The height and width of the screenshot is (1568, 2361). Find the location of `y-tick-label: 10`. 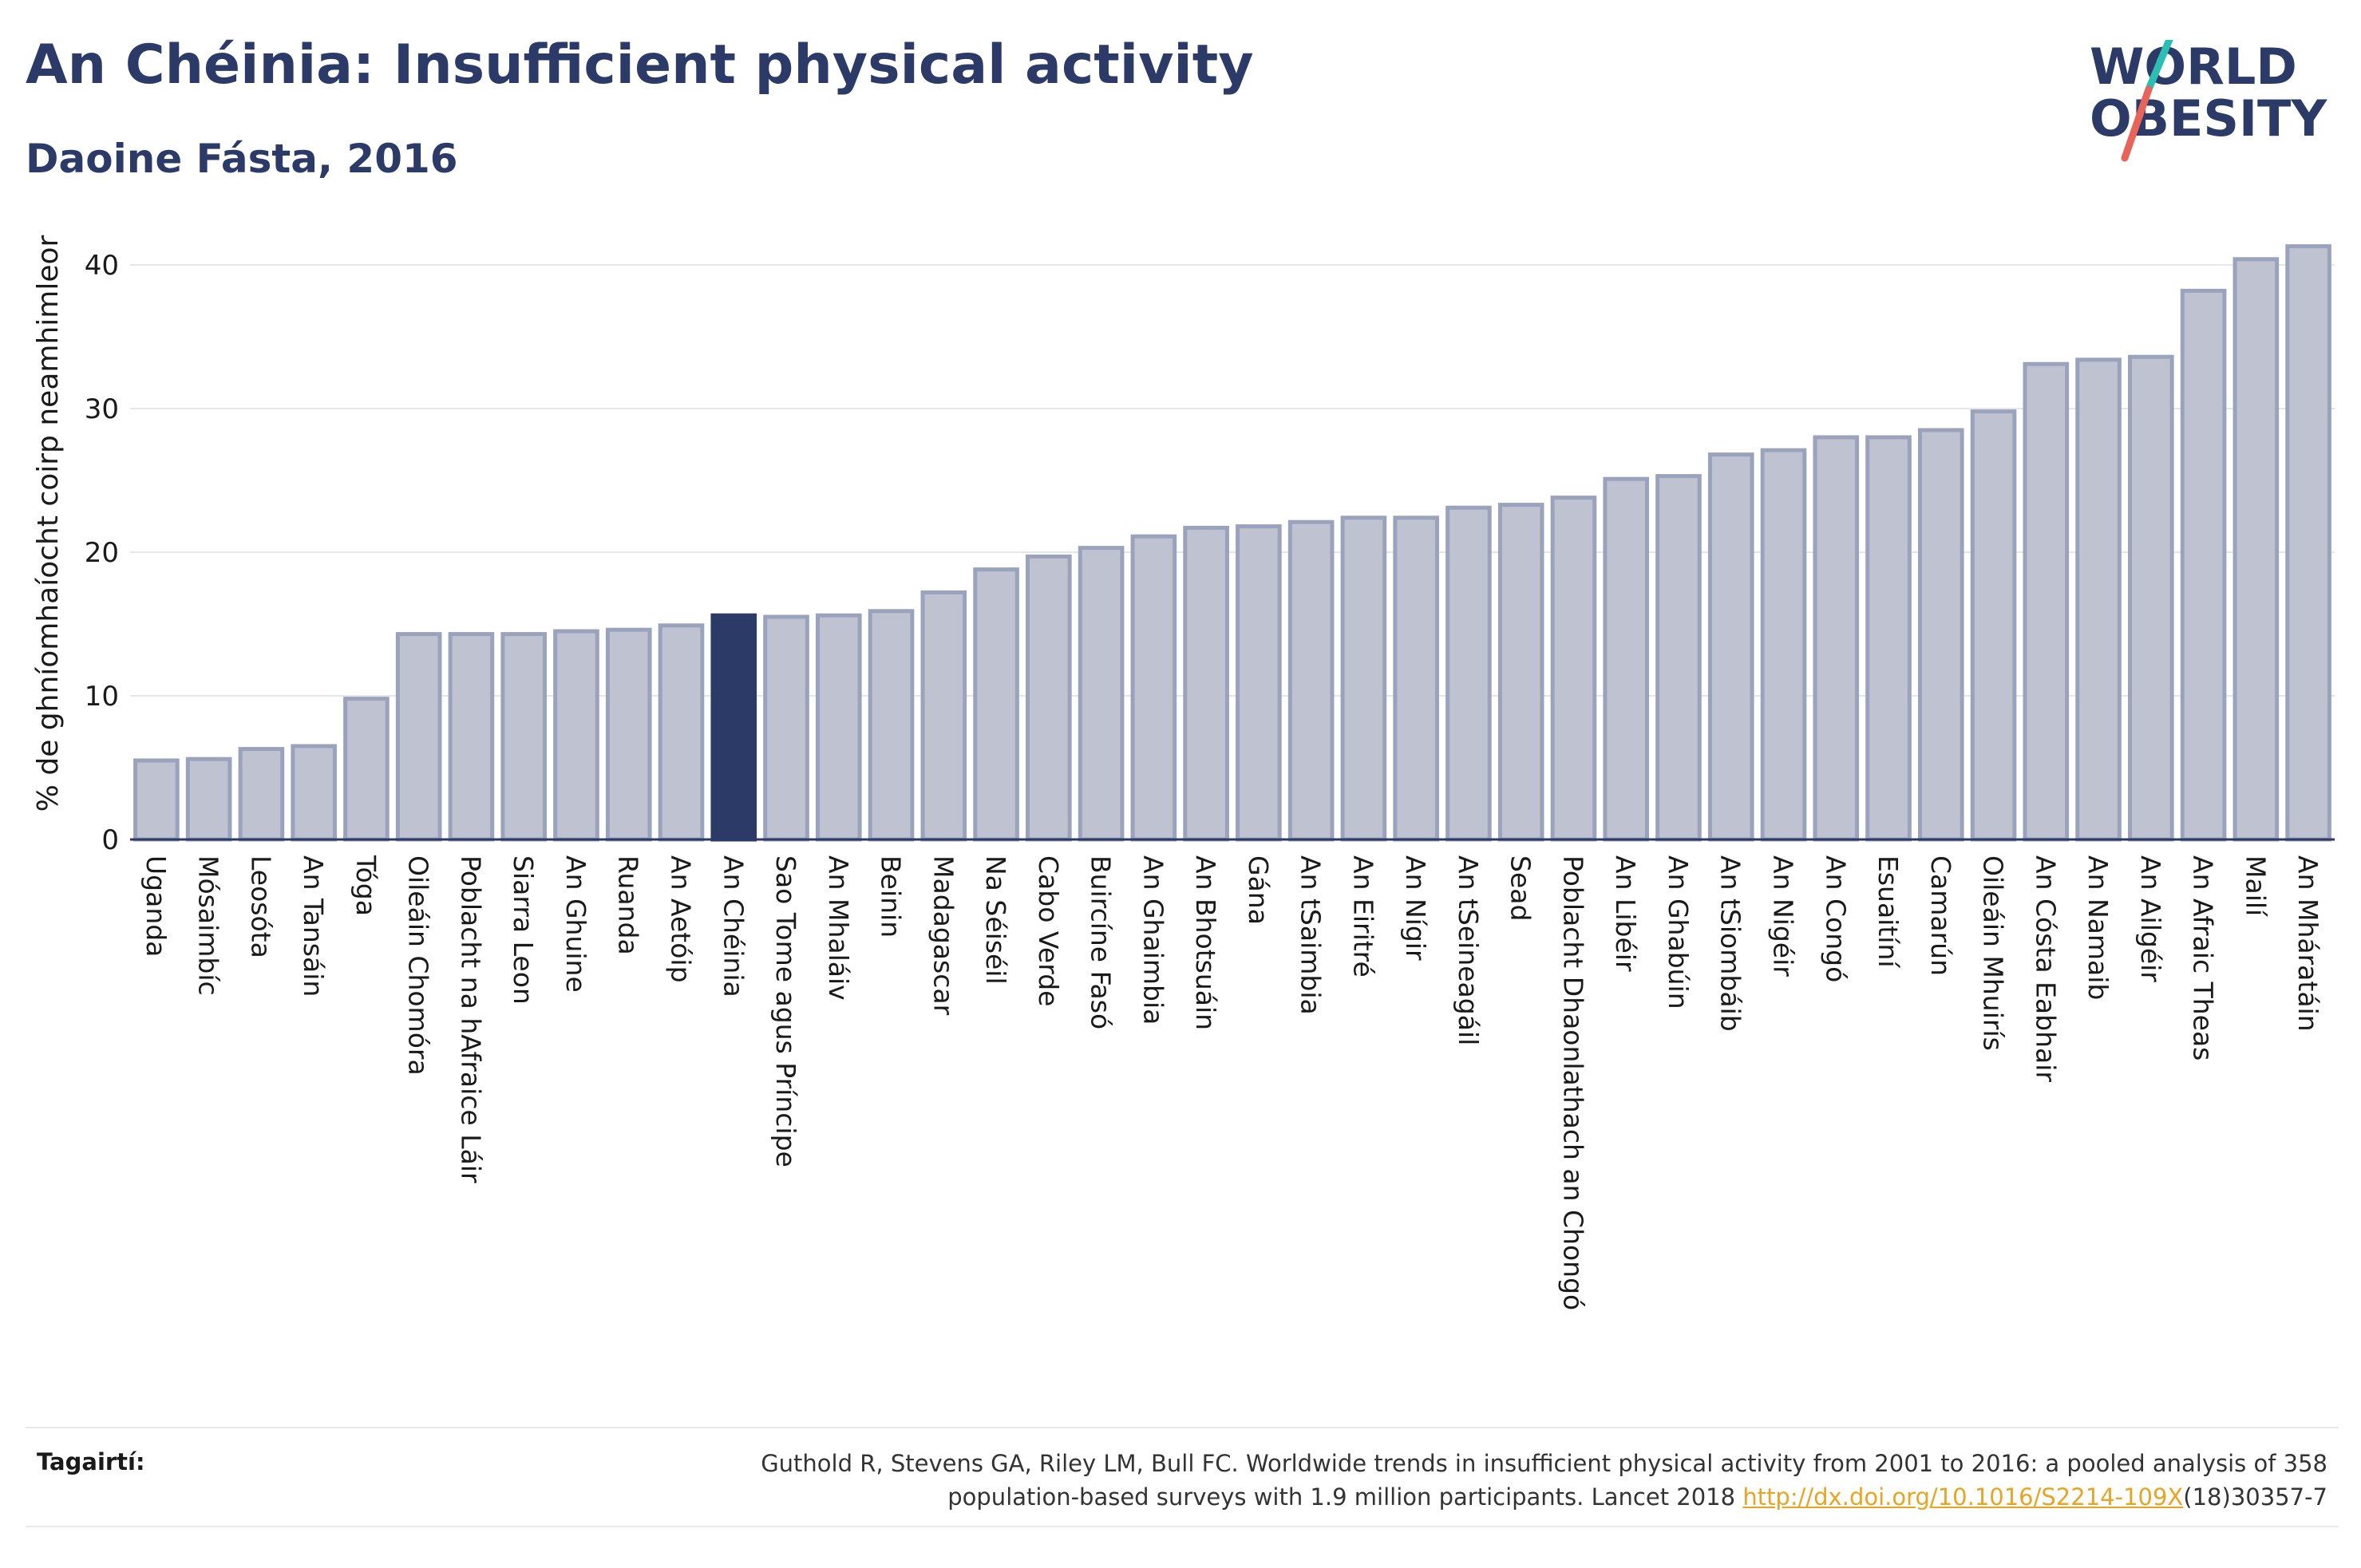

y-tick-label: 10 is located at coordinates (102, 697).